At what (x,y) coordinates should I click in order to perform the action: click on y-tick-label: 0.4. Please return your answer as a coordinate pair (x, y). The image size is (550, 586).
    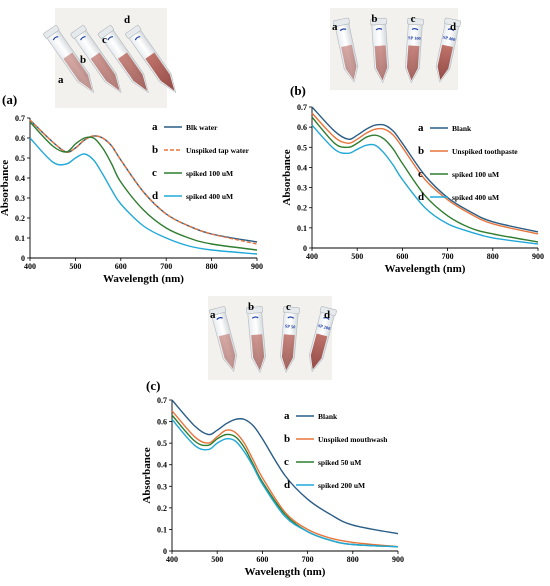
    Looking at the image, I should click on (20, 178).